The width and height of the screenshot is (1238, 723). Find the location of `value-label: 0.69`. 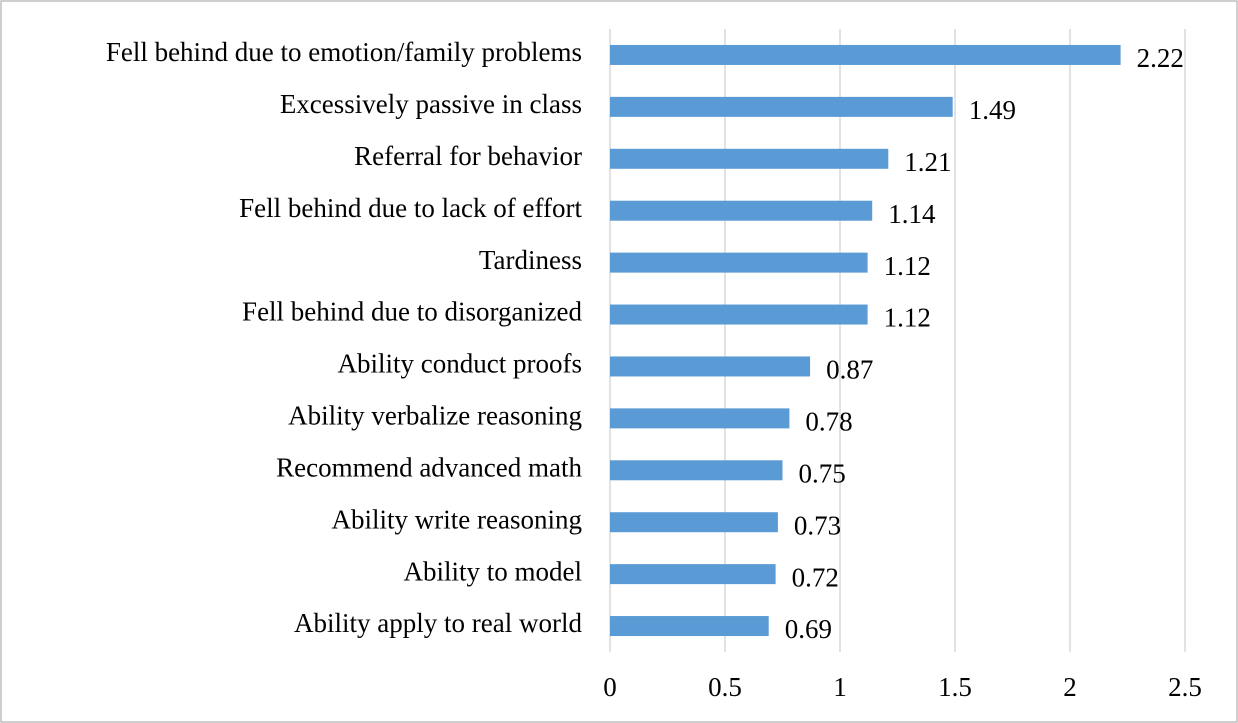

value-label: 0.69 is located at coordinates (808, 629).